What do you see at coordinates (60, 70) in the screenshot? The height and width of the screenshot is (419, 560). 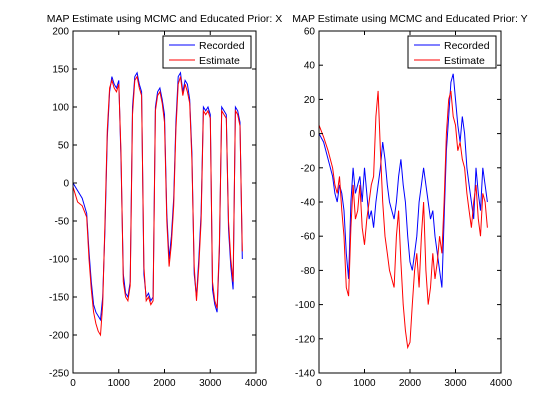 I see `y-tick-label: 150` at bounding box center [60, 70].